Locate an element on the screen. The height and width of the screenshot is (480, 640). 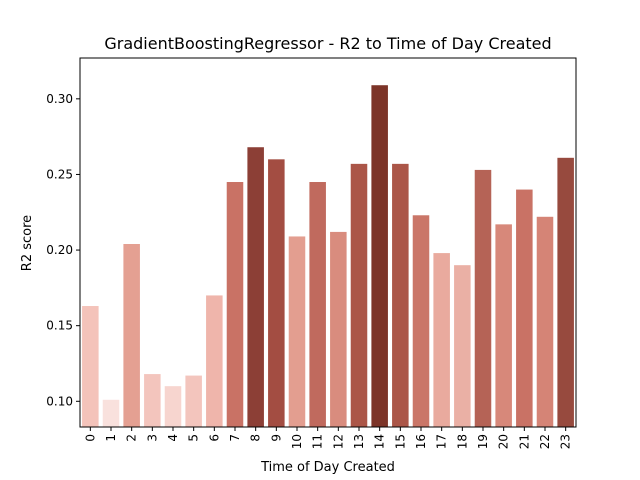
x-tick-label: 7 is located at coordinates (235, 438).